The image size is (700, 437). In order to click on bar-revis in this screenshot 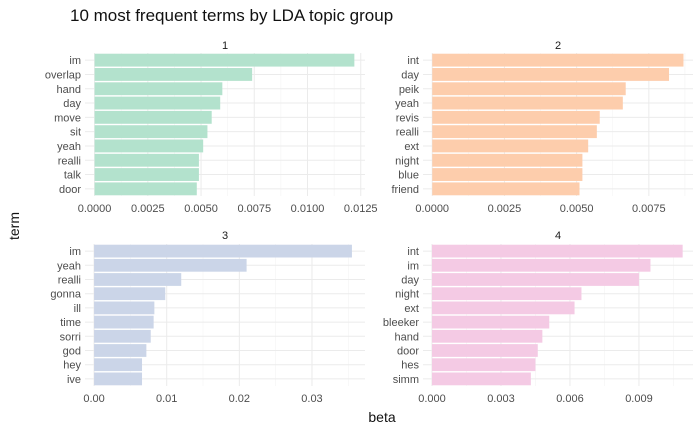, I will do `click(516, 117)`.